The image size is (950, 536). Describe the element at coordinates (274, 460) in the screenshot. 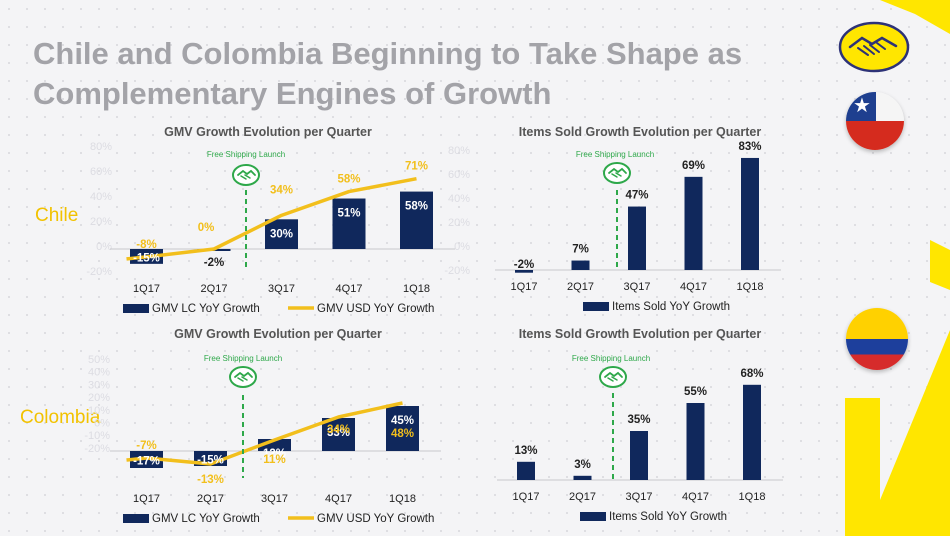

I see `line-data-label: 11%` at that location.